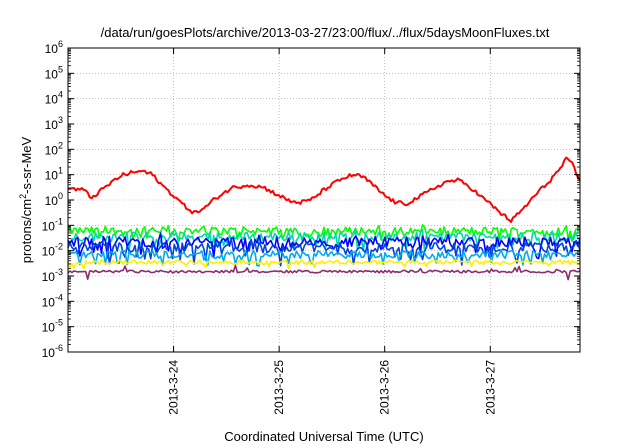 The height and width of the screenshot is (448, 640). Describe the element at coordinates (54, 123) in the screenshot. I see `y-tick-label: 10³` at that location.